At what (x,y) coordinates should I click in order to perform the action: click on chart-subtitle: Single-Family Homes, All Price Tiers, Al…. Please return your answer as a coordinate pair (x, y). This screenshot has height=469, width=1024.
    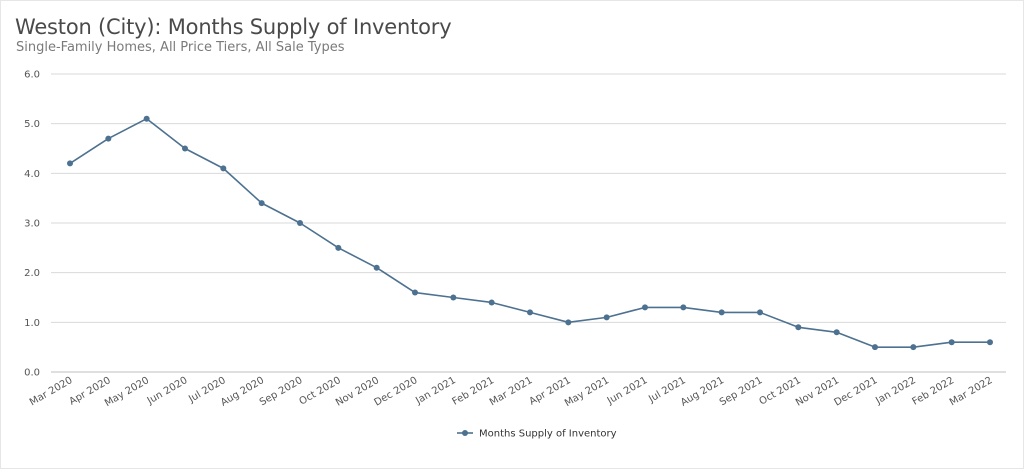
    Looking at the image, I should click on (180, 47).